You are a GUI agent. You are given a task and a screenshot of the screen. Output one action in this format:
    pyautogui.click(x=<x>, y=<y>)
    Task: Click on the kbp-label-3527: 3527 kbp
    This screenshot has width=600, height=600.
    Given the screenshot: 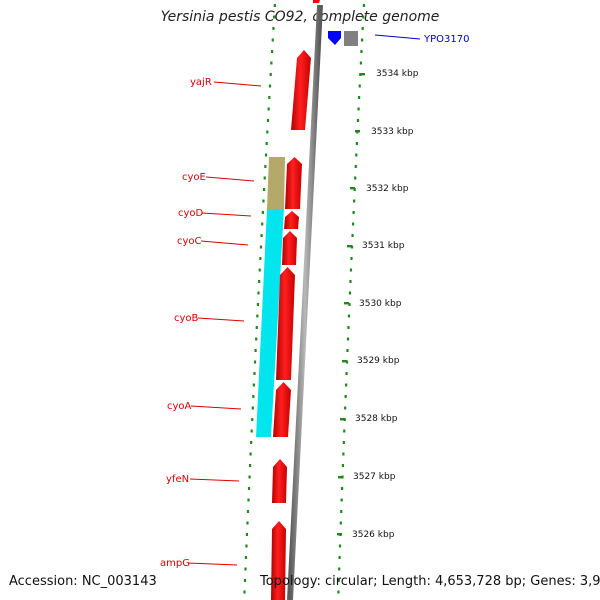 What is the action you would take?
    pyautogui.click(x=374, y=477)
    